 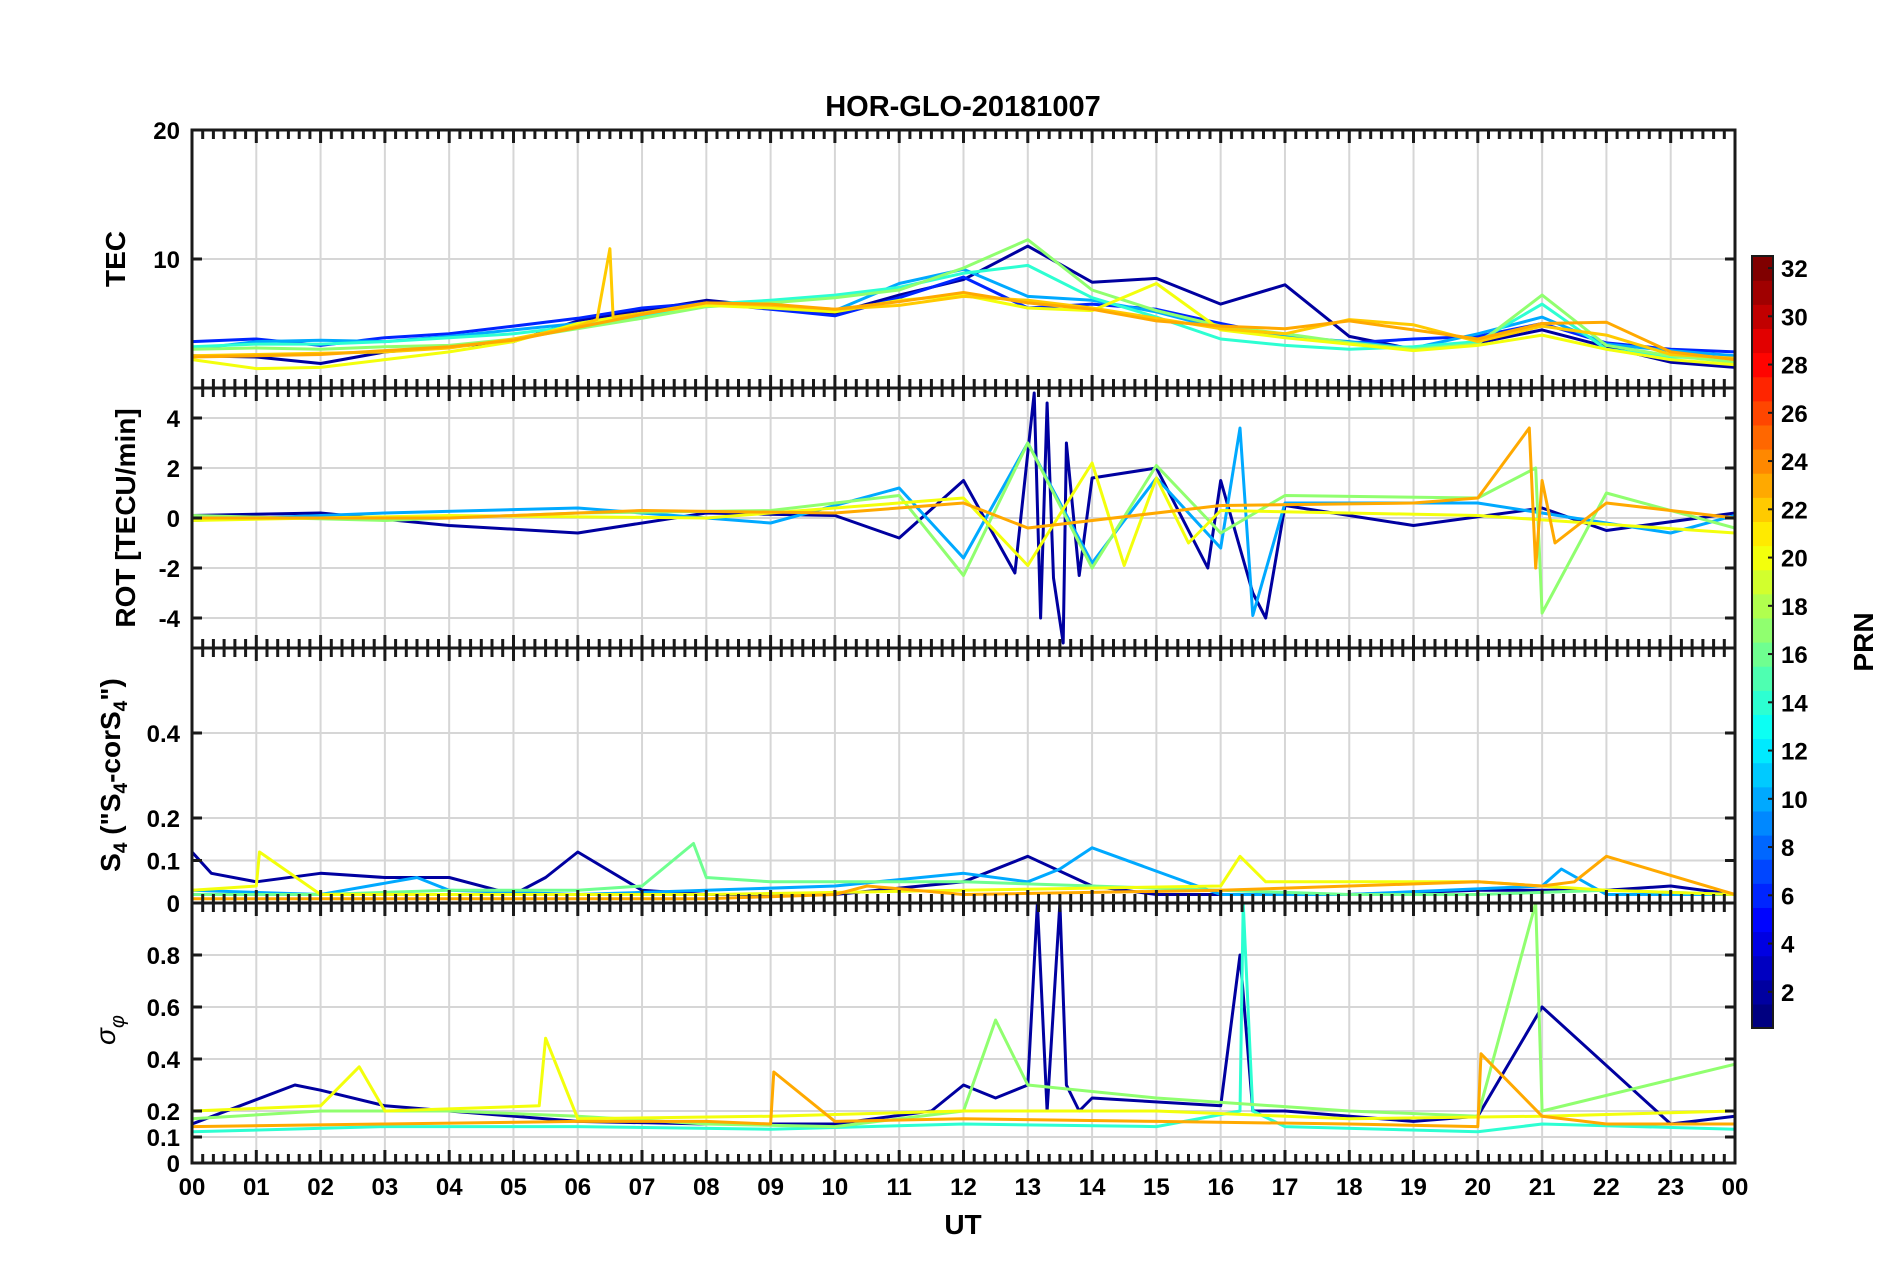 What do you see at coordinates (1794, 800) in the screenshot?
I see `colorbar-tick-label: 10` at bounding box center [1794, 800].